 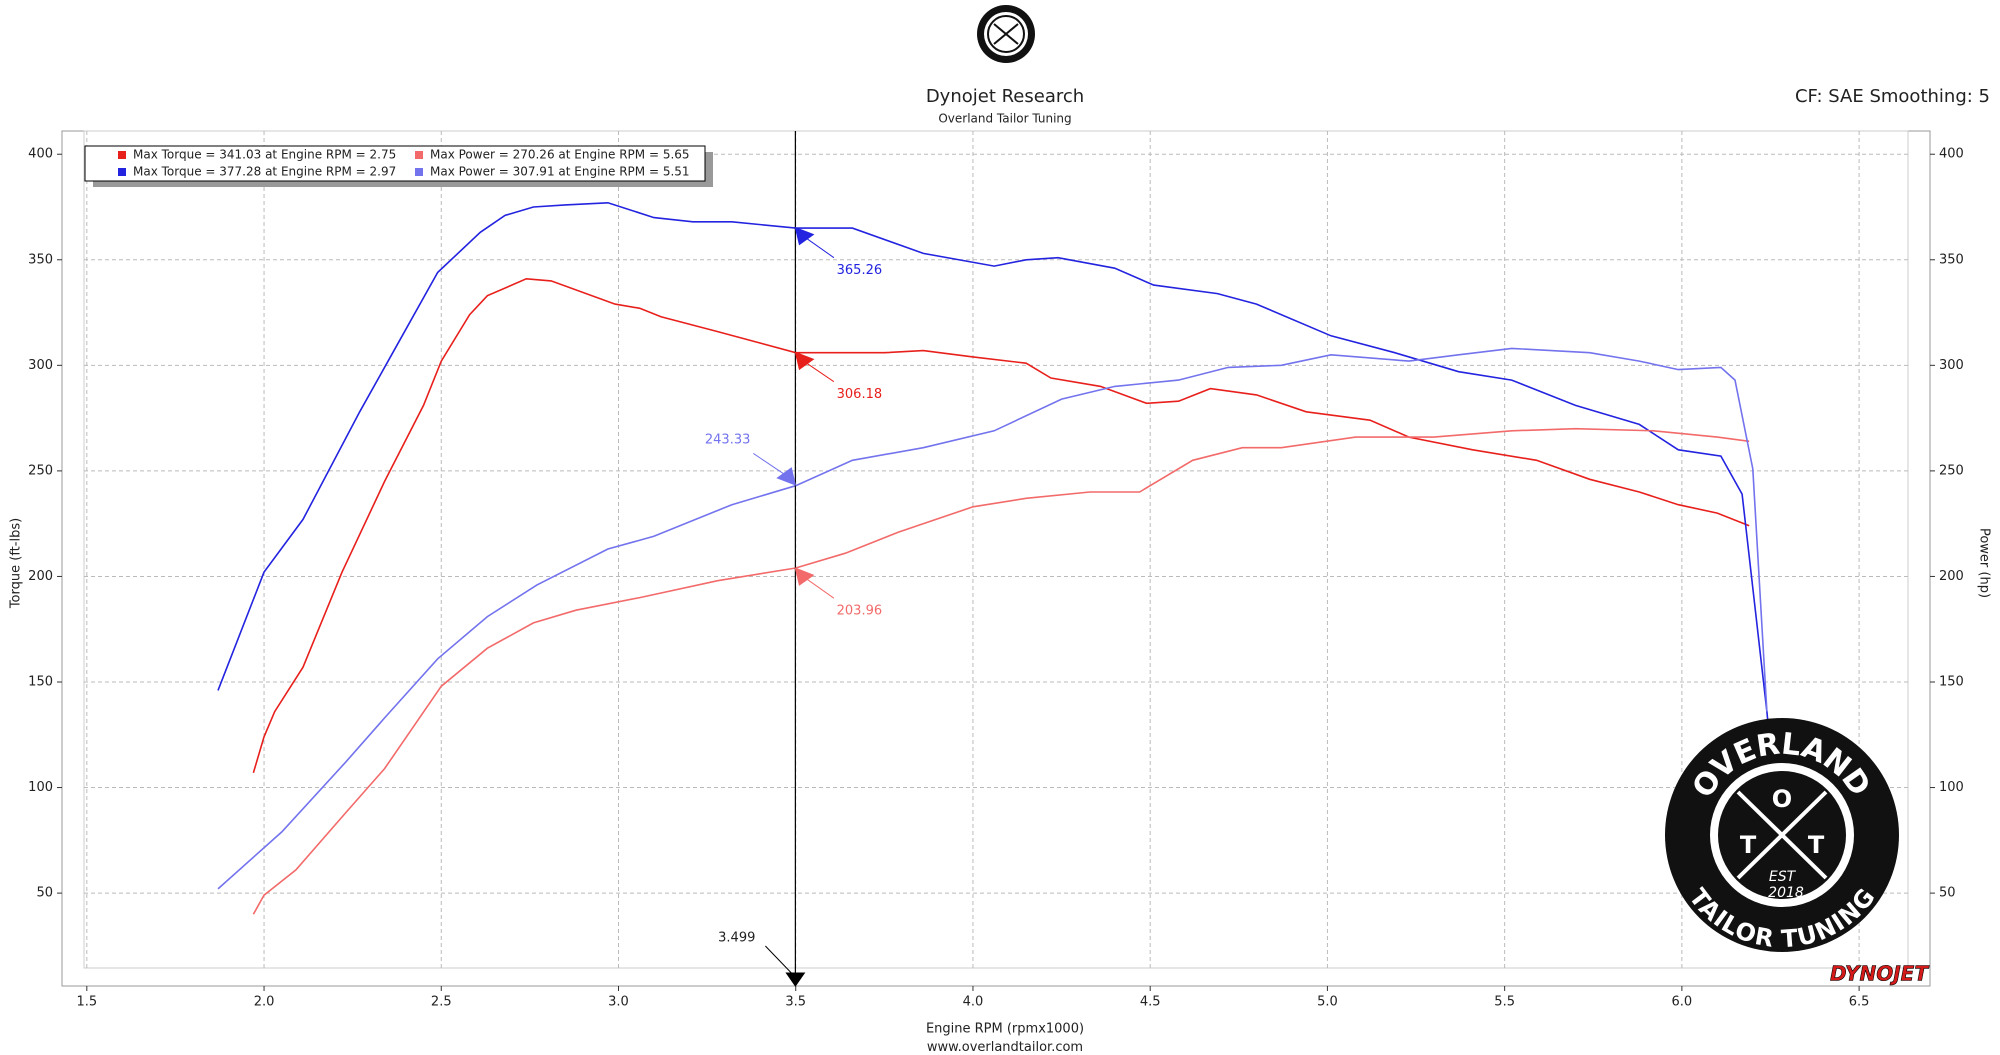 What do you see at coordinates (560, 155) in the screenshot?
I see `legend-label: Max Power = 270.26 at Engine RPM = 5.65` at bounding box center [560, 155].